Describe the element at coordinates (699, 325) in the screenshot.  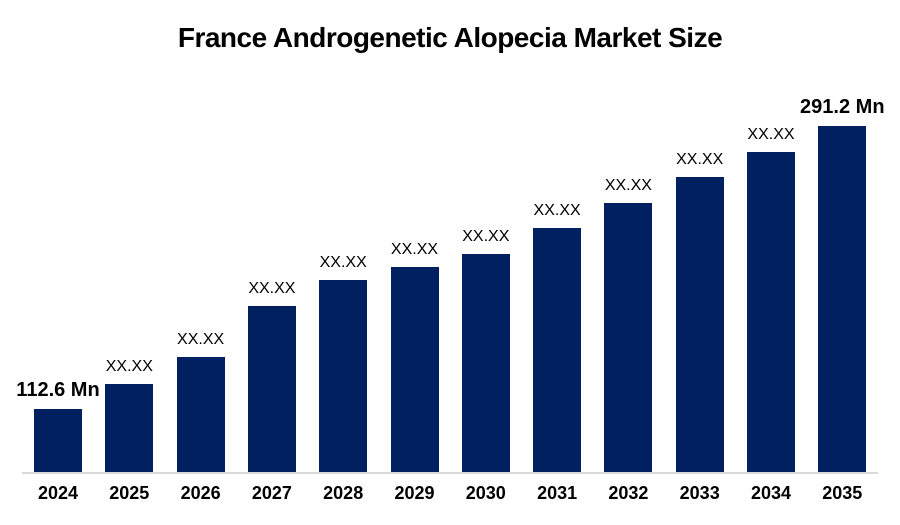
I see `bar-2033` at that location.